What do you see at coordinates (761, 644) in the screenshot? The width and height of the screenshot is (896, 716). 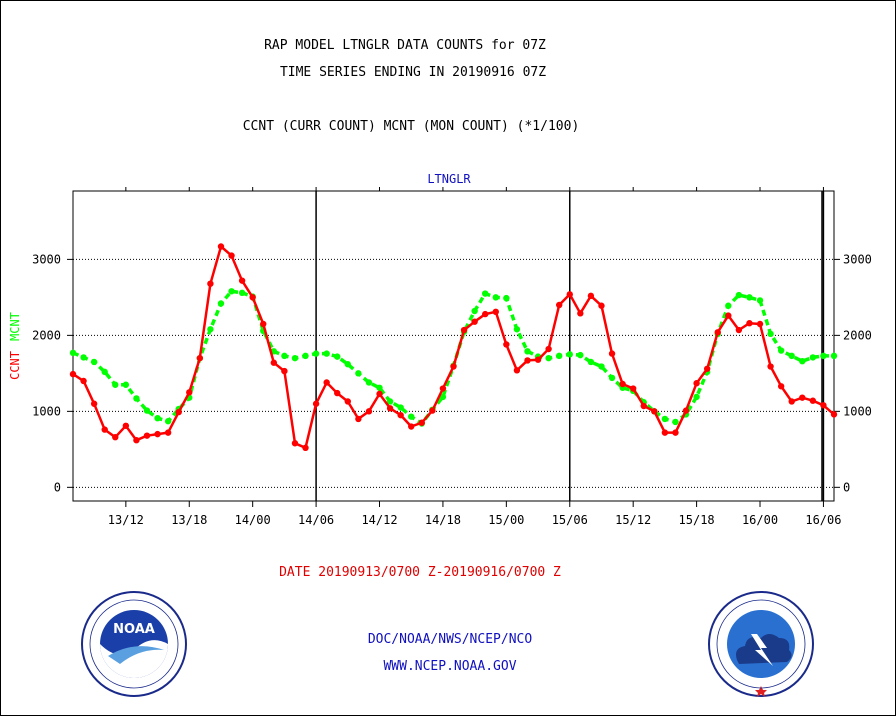 I see `national-weather-service-logo` at bounding box center [761, 644].